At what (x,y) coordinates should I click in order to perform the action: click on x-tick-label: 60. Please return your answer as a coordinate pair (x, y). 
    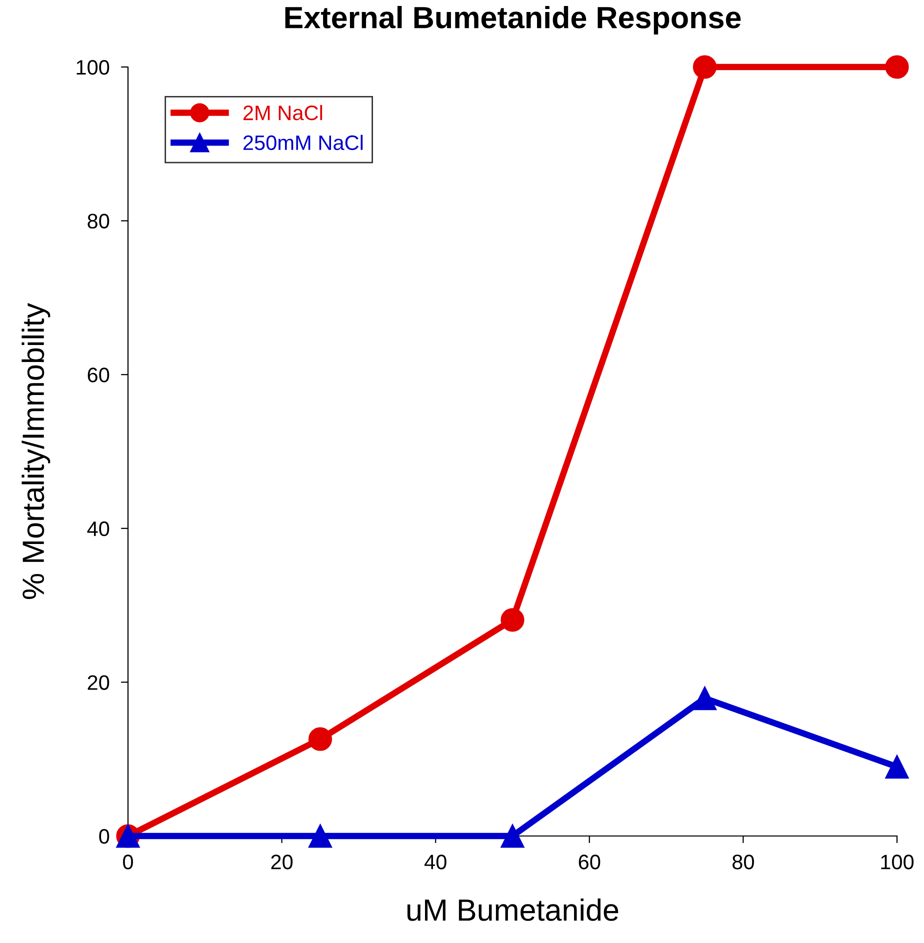
    Looking at the image, I should click on (589, 862).